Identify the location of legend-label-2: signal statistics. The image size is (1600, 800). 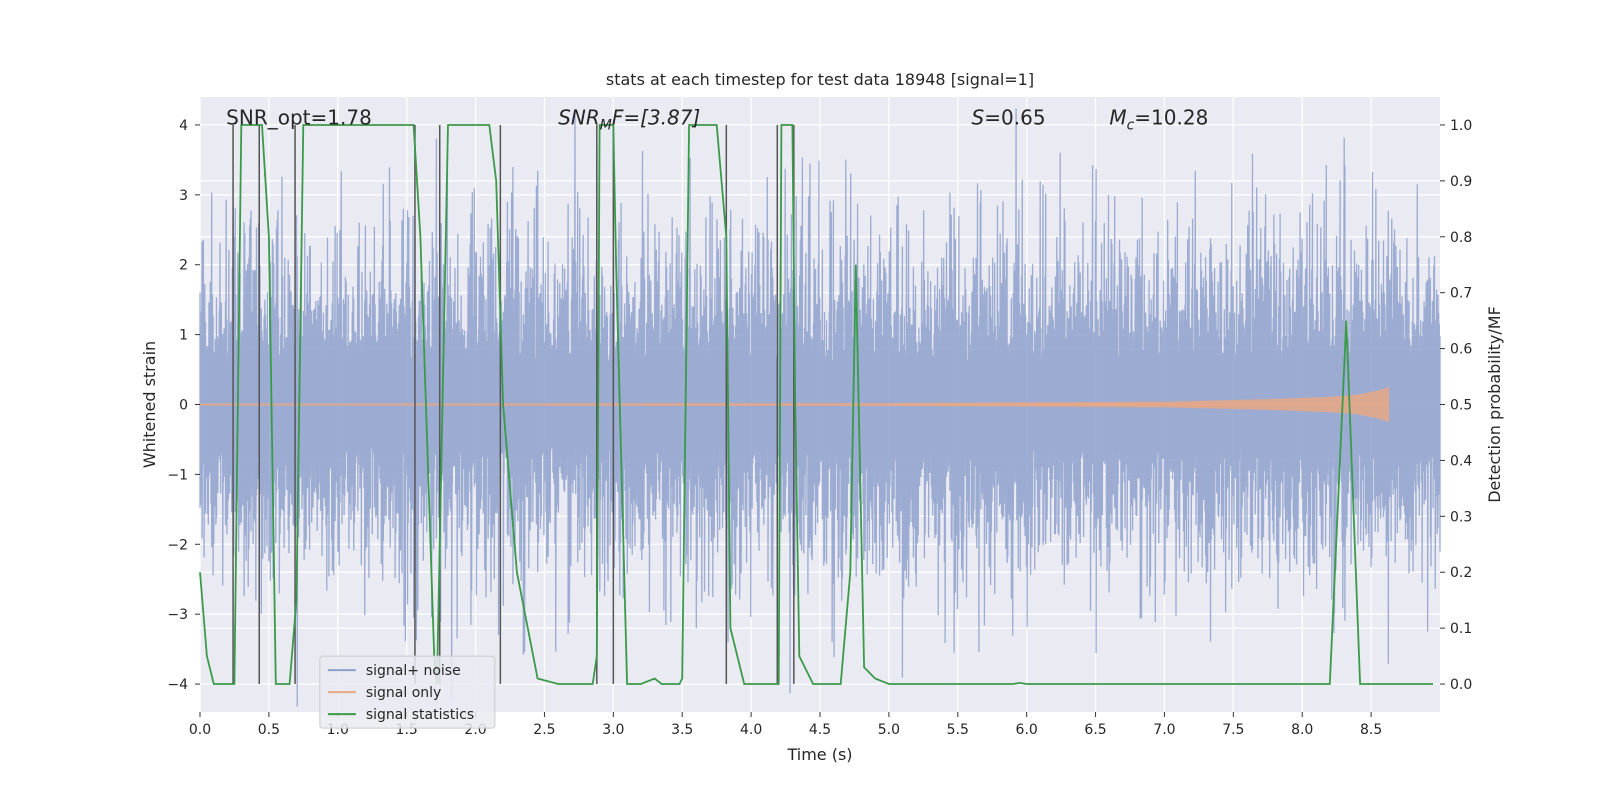
(420, 715).